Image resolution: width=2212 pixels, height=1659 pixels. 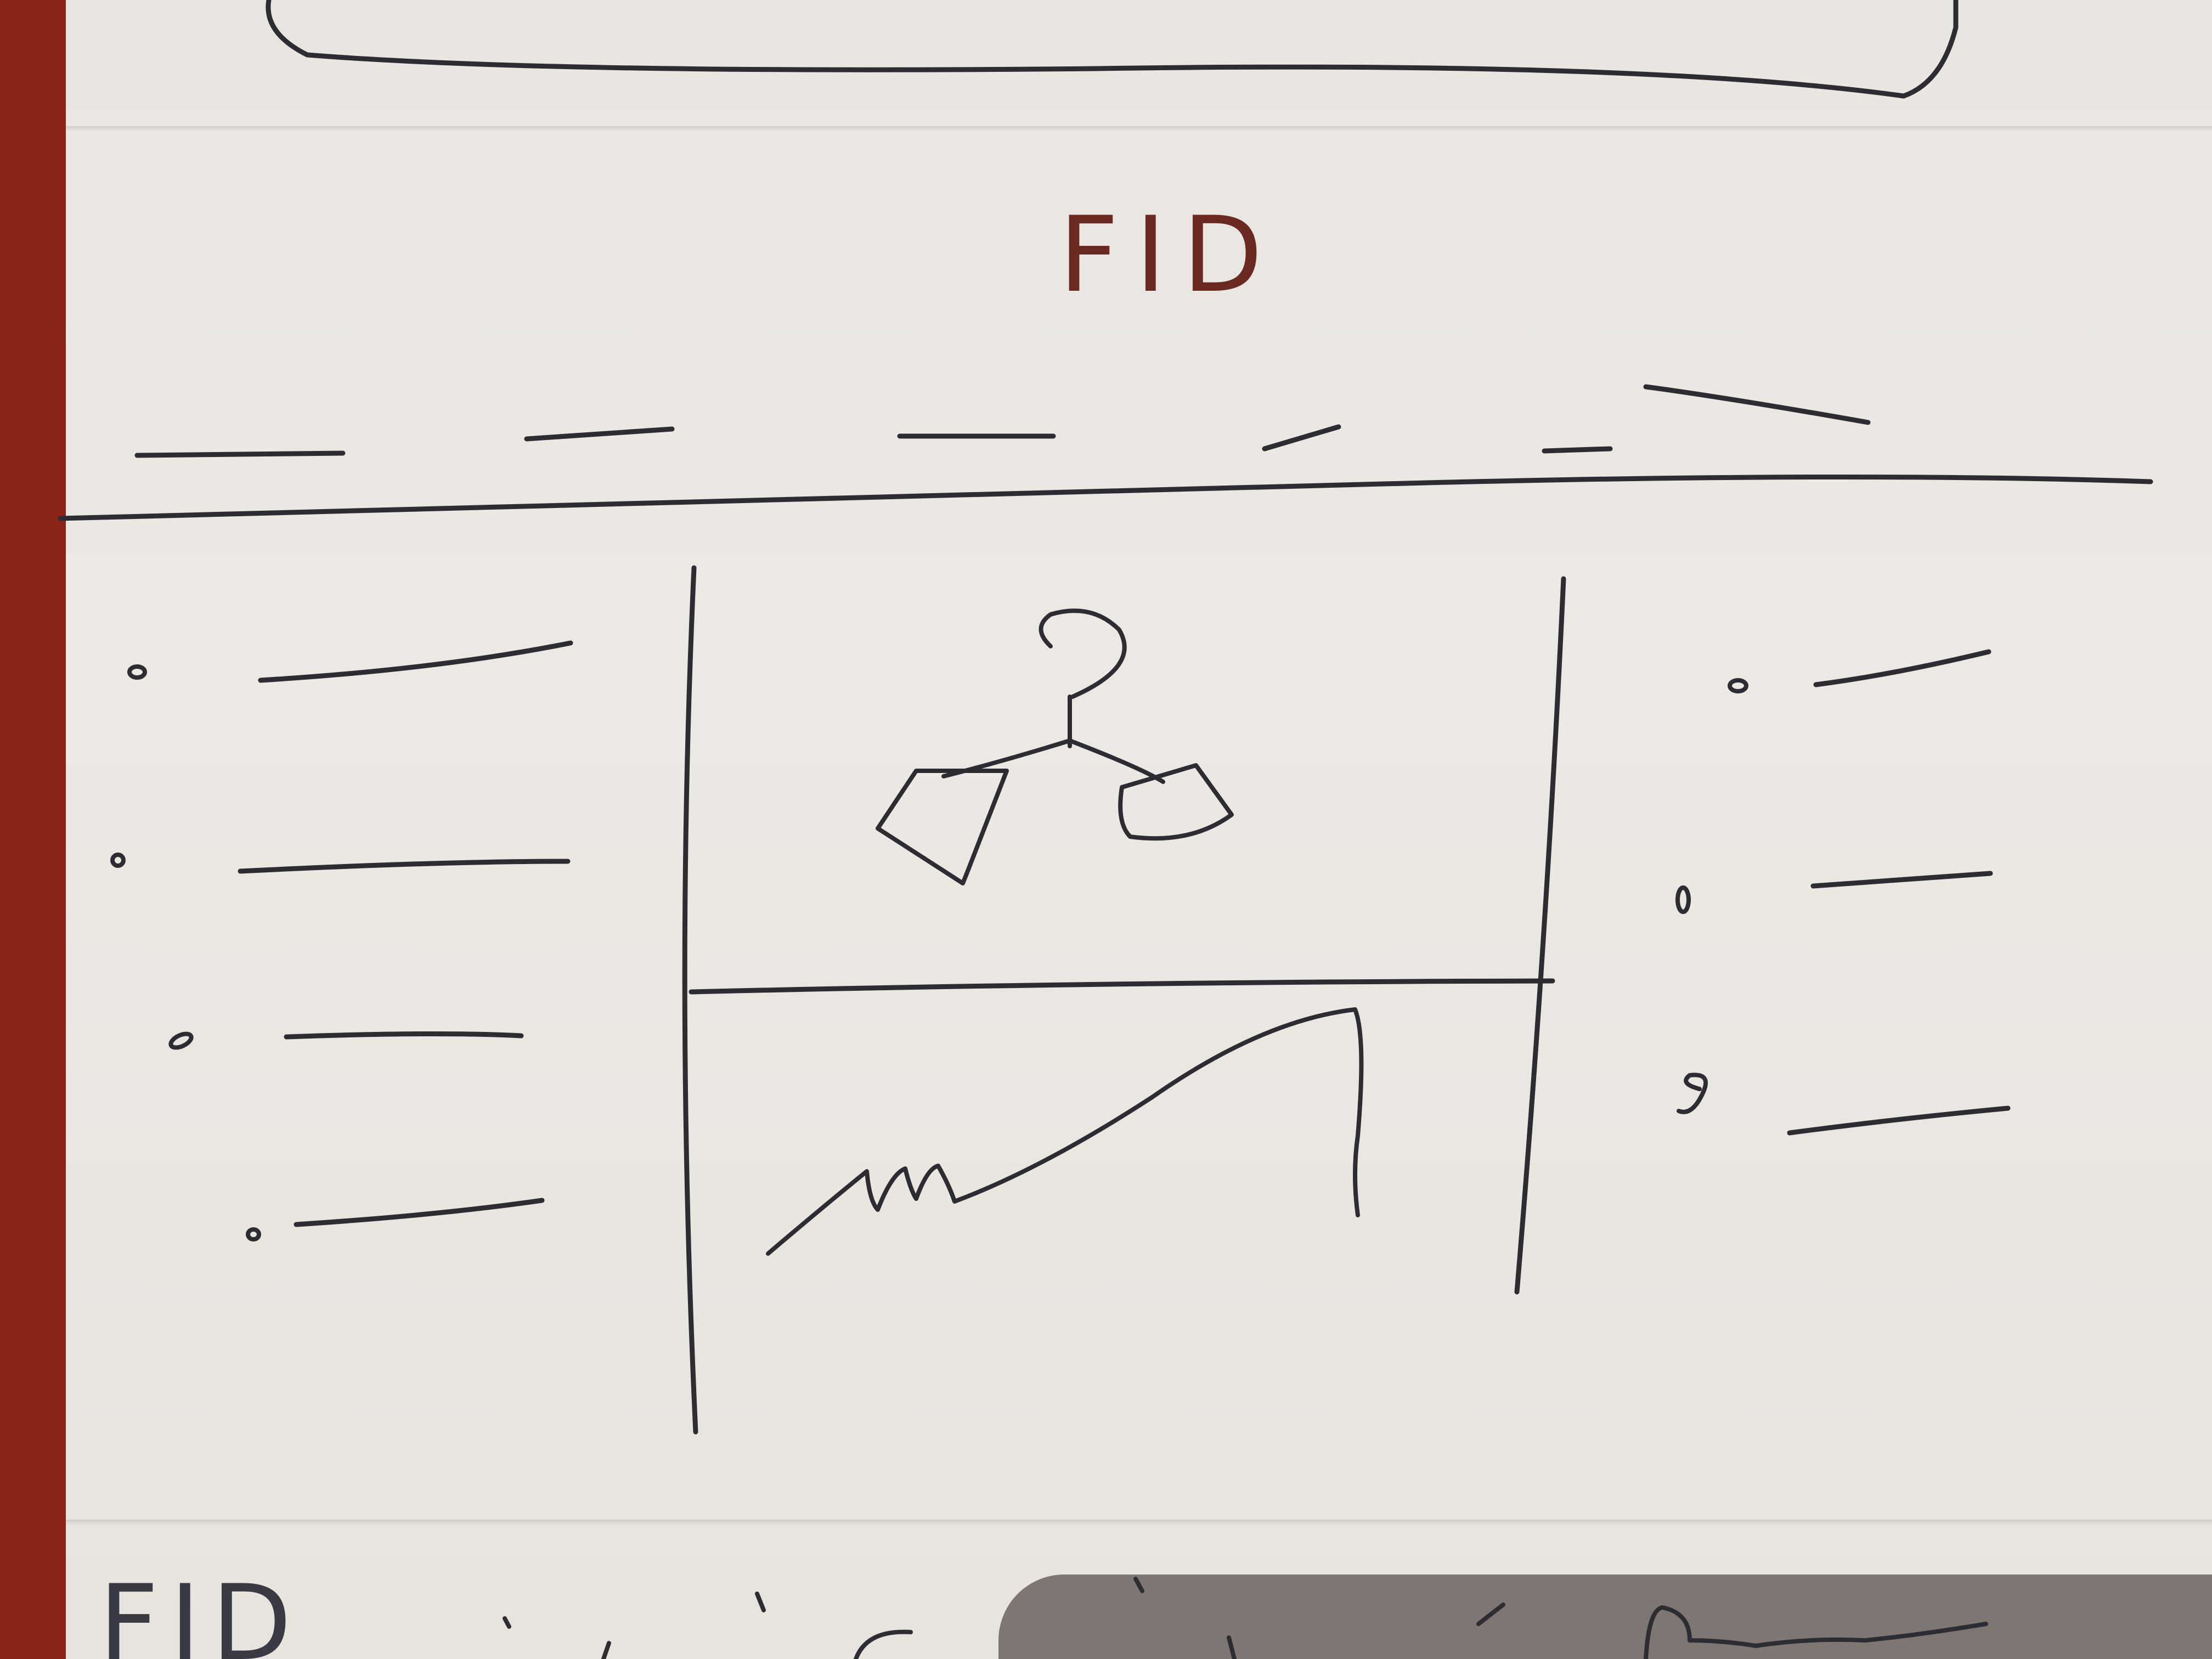 I want to click on nav-menu, so click(x=1002, y=421).